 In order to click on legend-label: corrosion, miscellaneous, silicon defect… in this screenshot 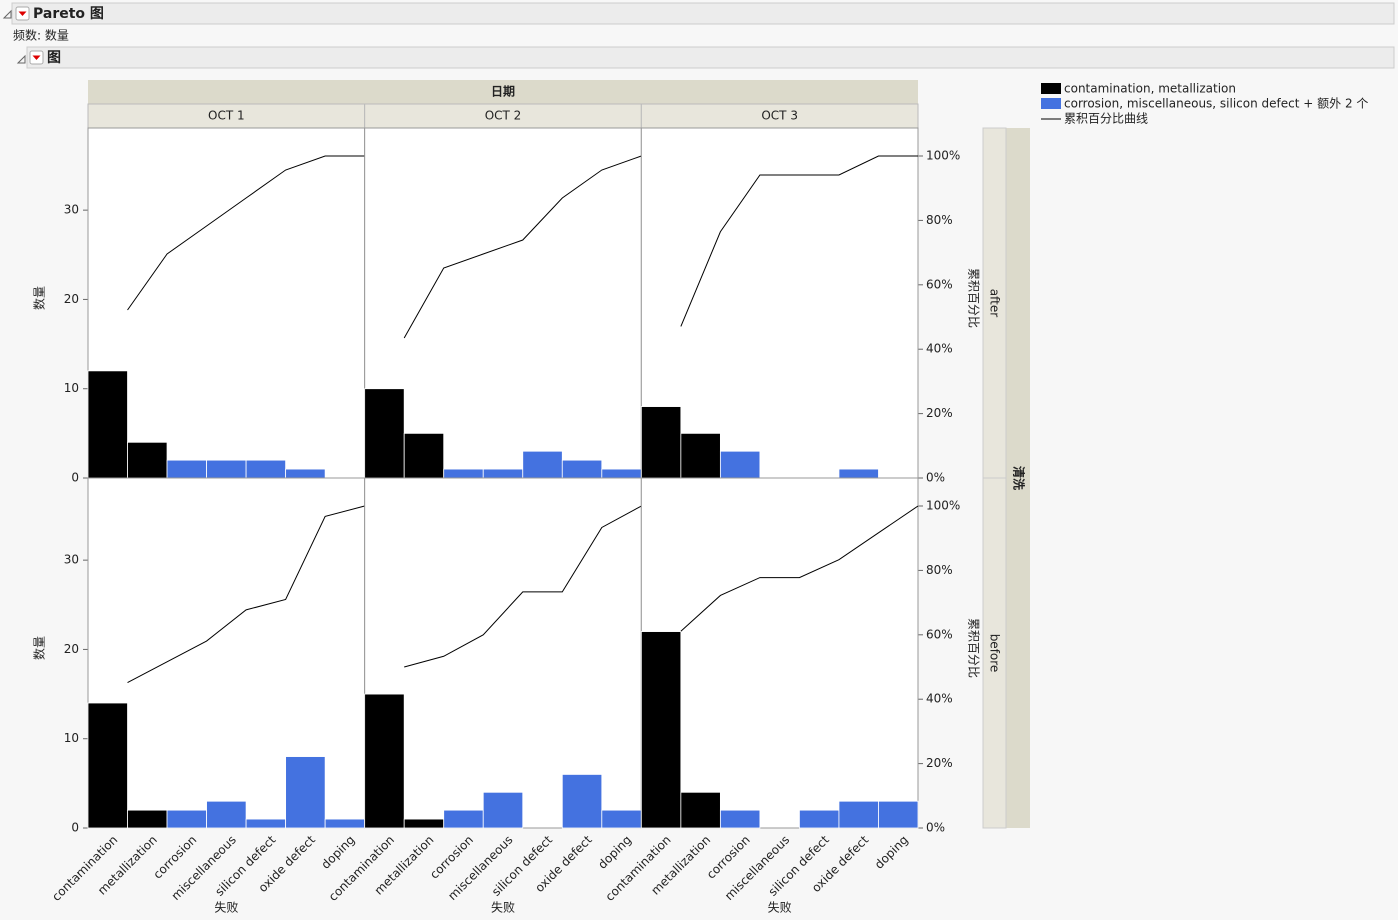, I will do `click(1216, 104)`.